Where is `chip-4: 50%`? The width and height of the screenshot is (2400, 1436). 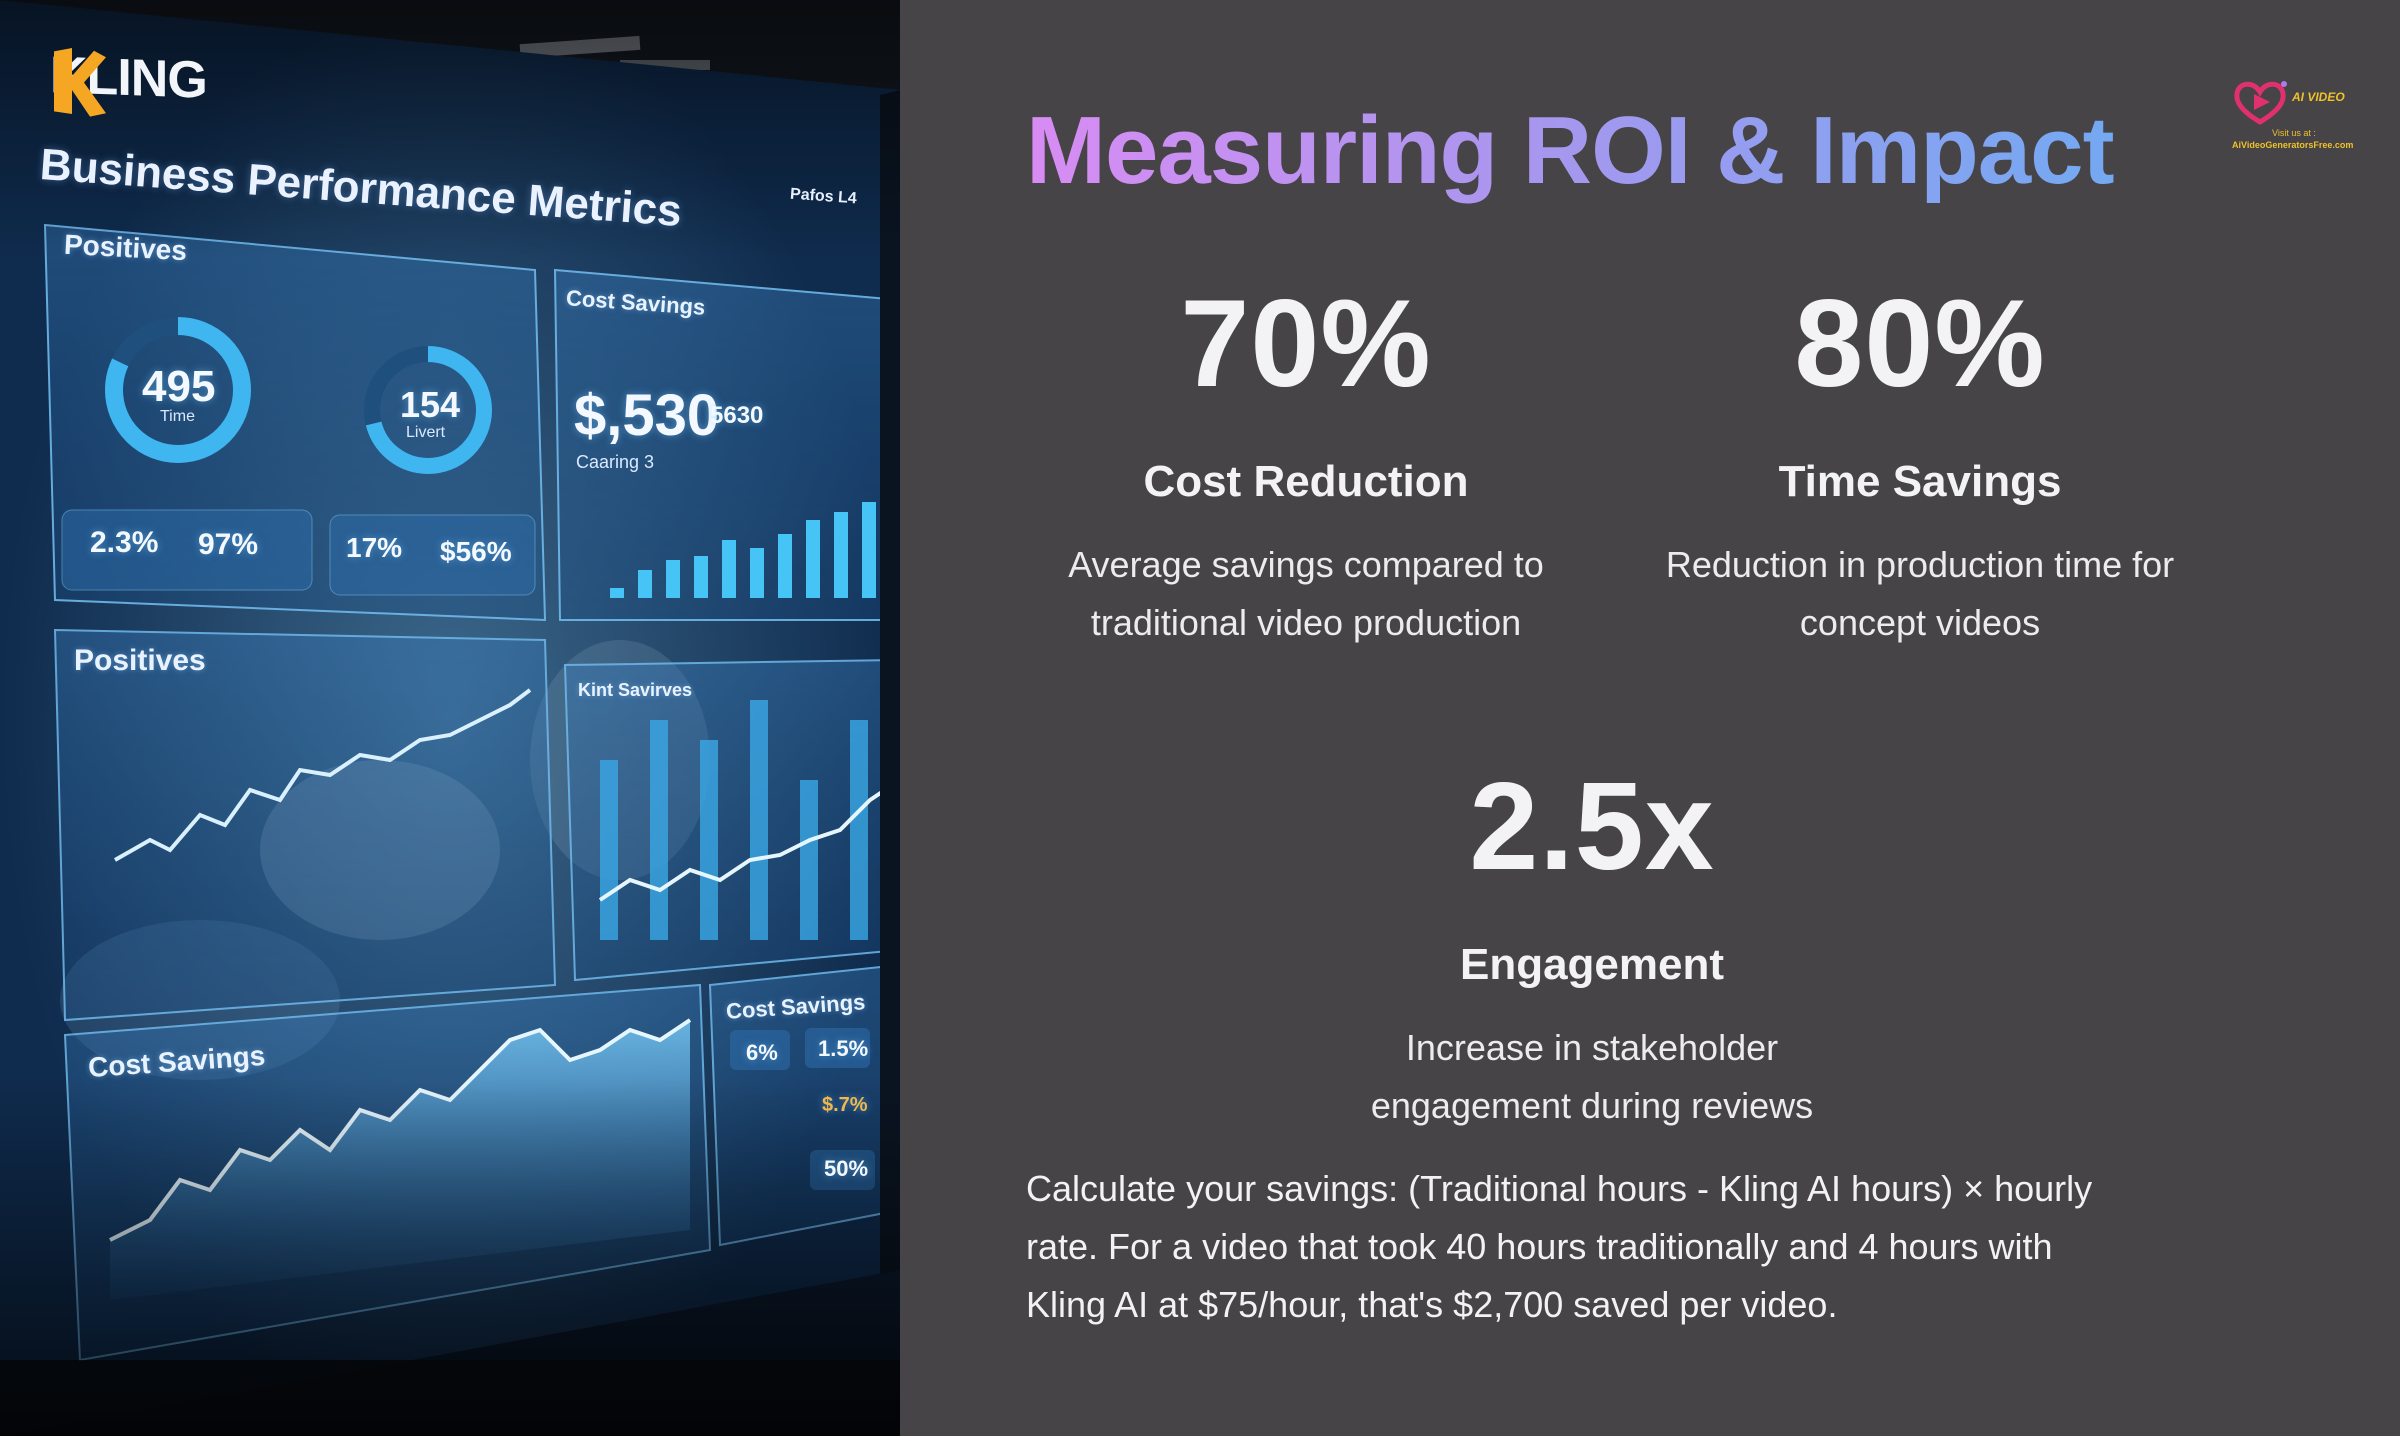
chip-4: 50% is located at coordinates (846, 1168).